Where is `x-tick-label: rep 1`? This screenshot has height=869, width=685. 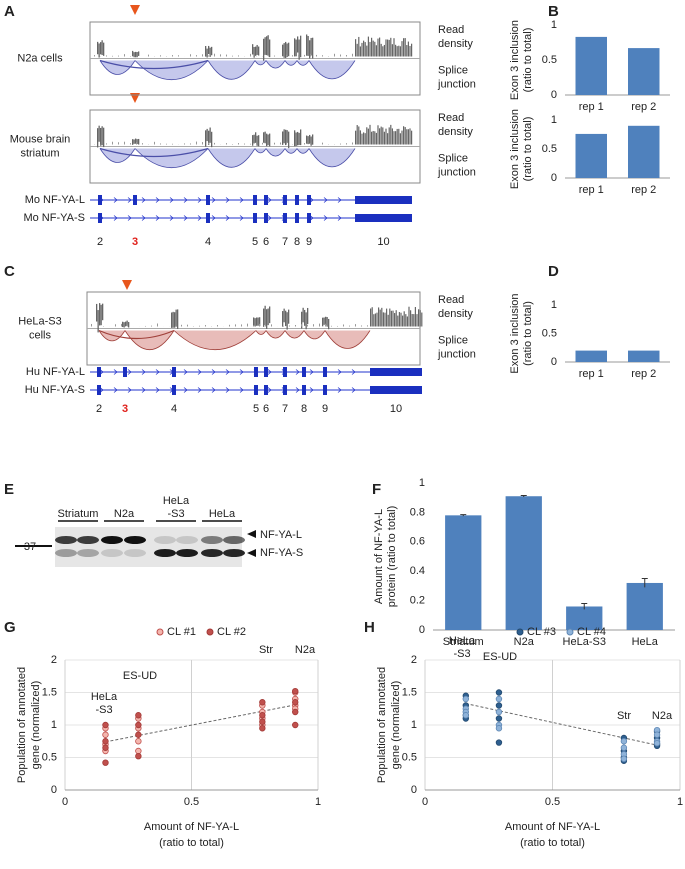
x-tick-label: rep 1 is located at coordinates (591, 190).